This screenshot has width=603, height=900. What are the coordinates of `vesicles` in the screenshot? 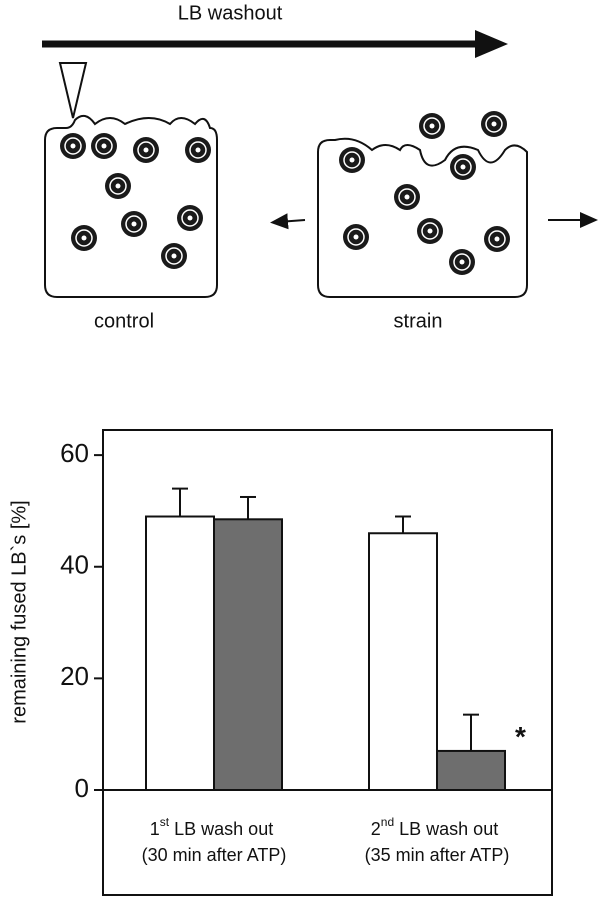 It's located at (285, 193).